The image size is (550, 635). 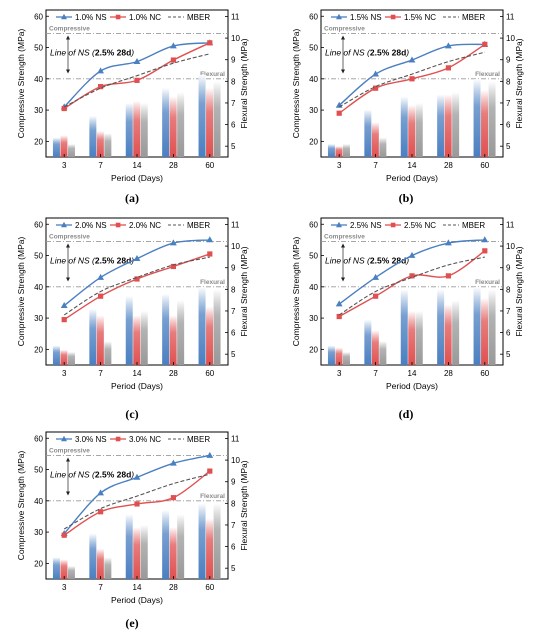 What do you see at coordinates (101, 296) in the screenshot?
I see `2-0-nc-point-7` at bounding box center [101, 296].